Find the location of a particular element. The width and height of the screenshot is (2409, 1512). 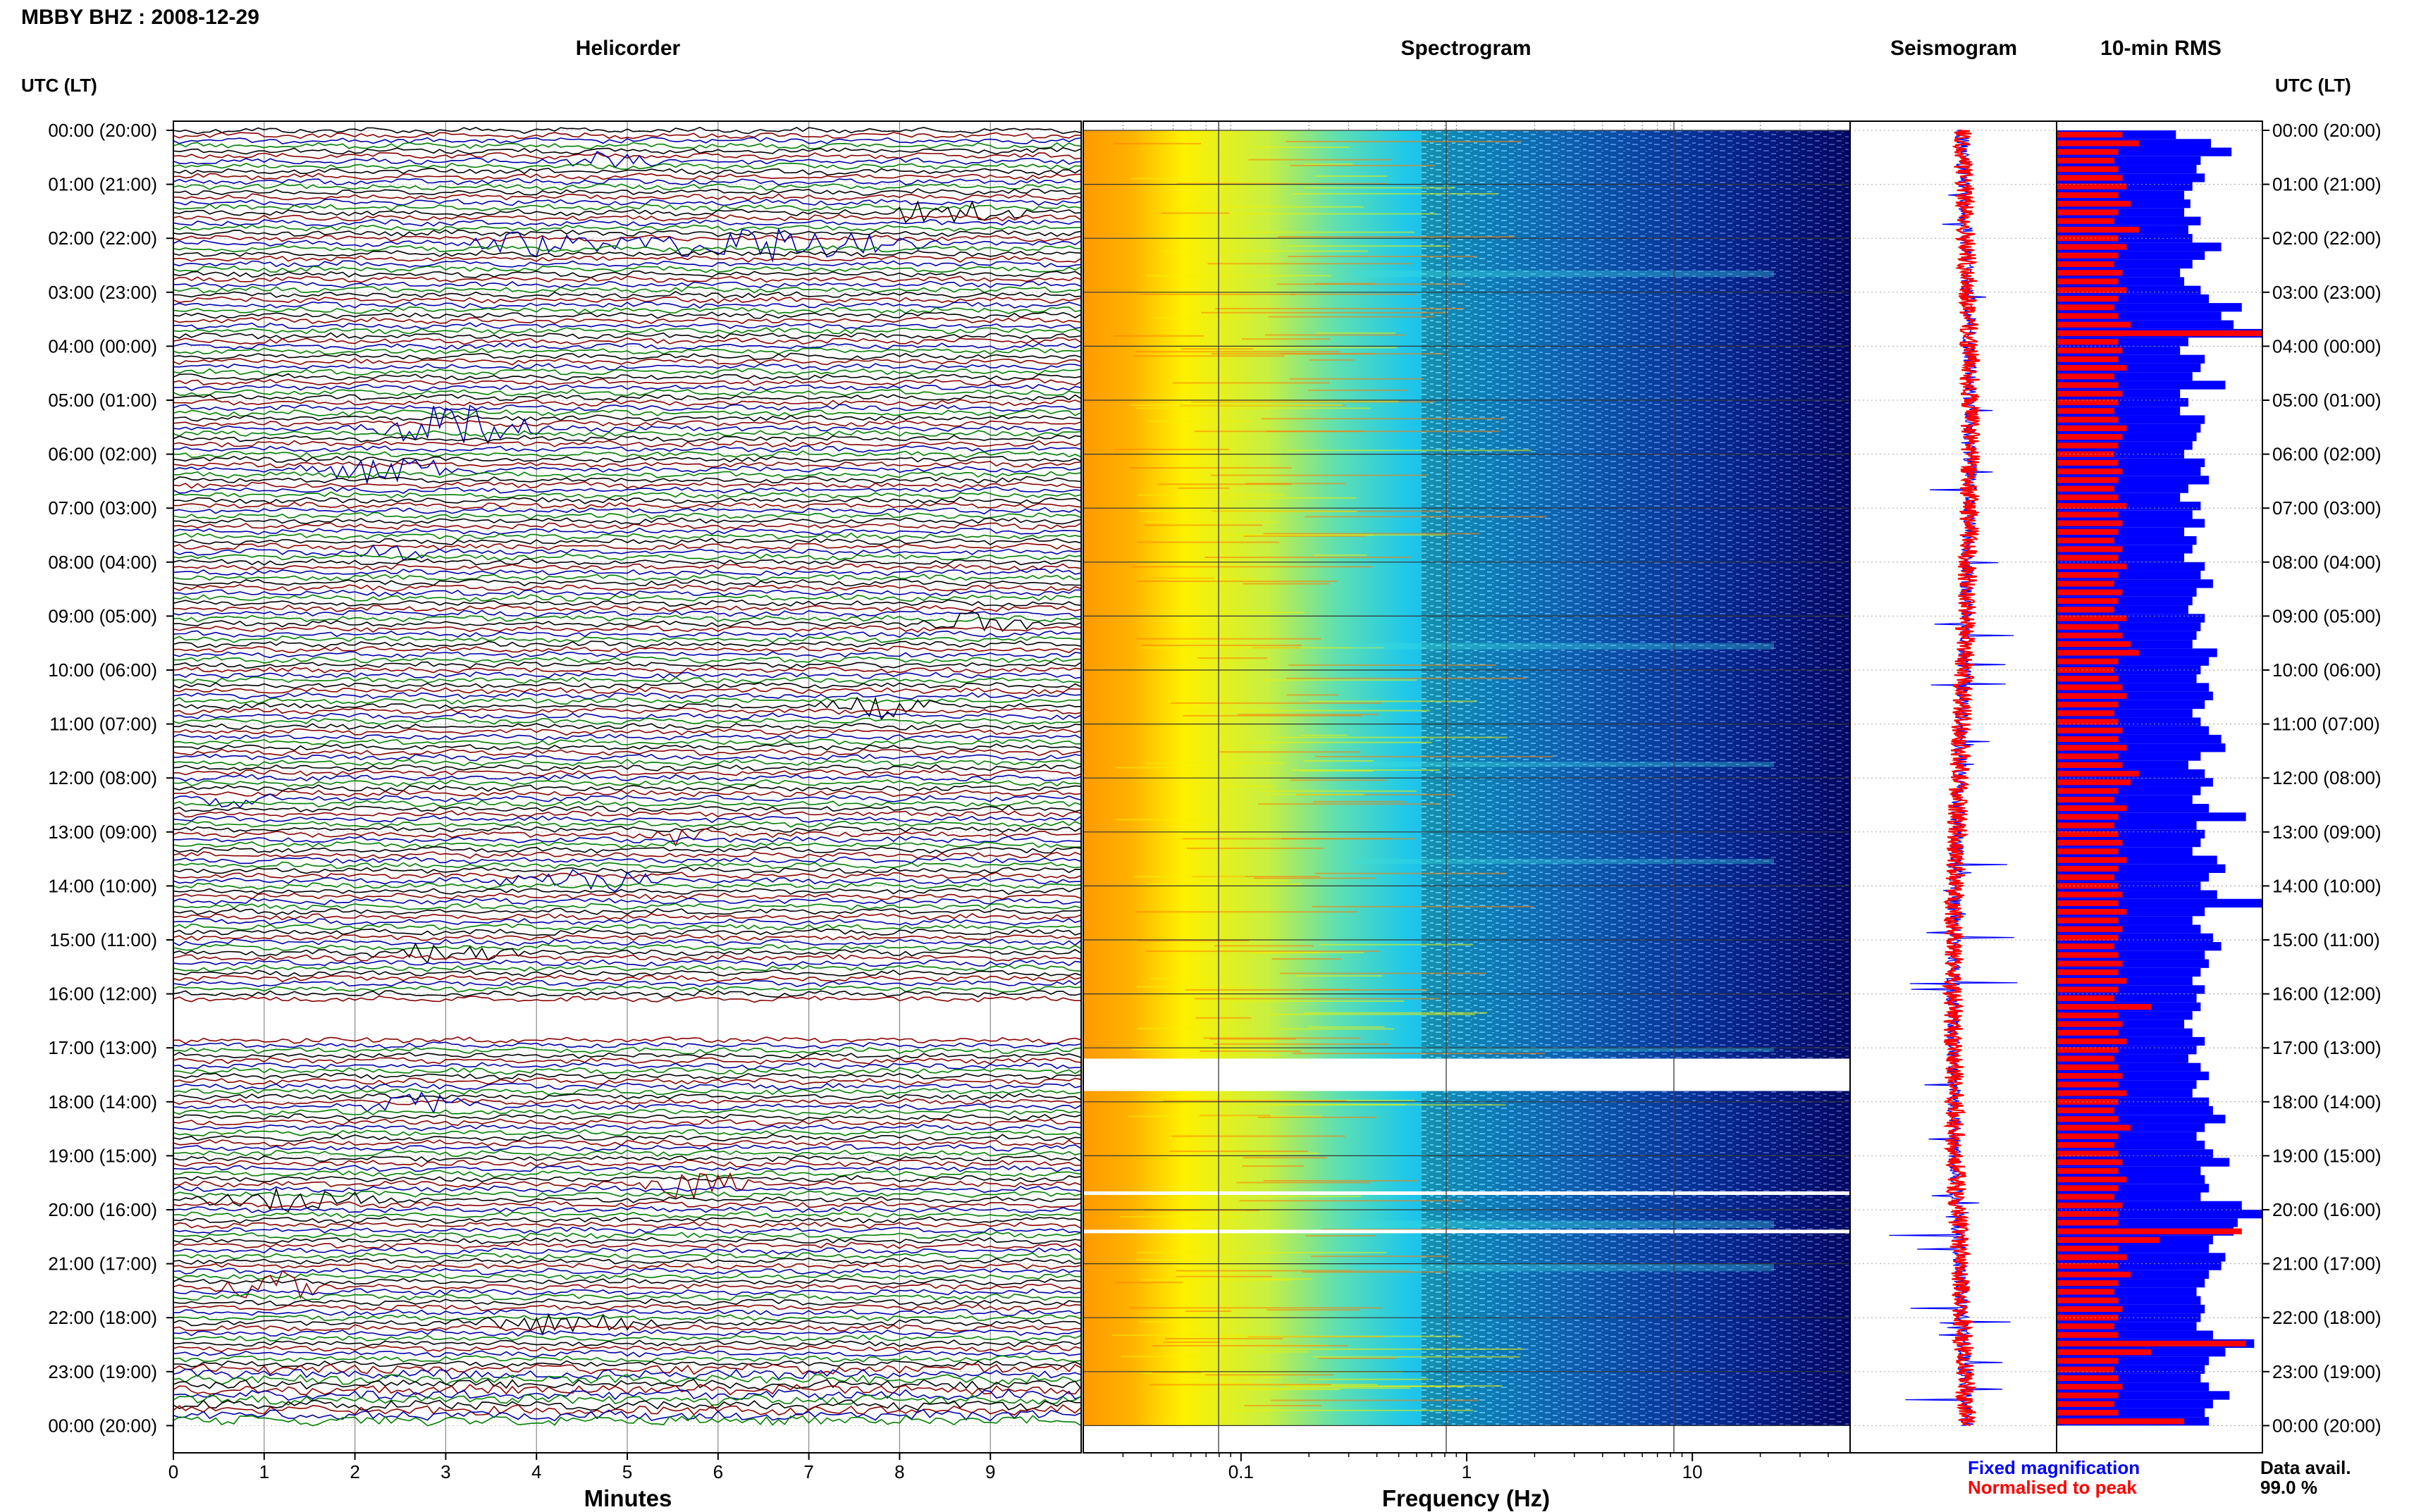

time-label-right: 12:00 (08:00) is located at coordinates (2327, 777).